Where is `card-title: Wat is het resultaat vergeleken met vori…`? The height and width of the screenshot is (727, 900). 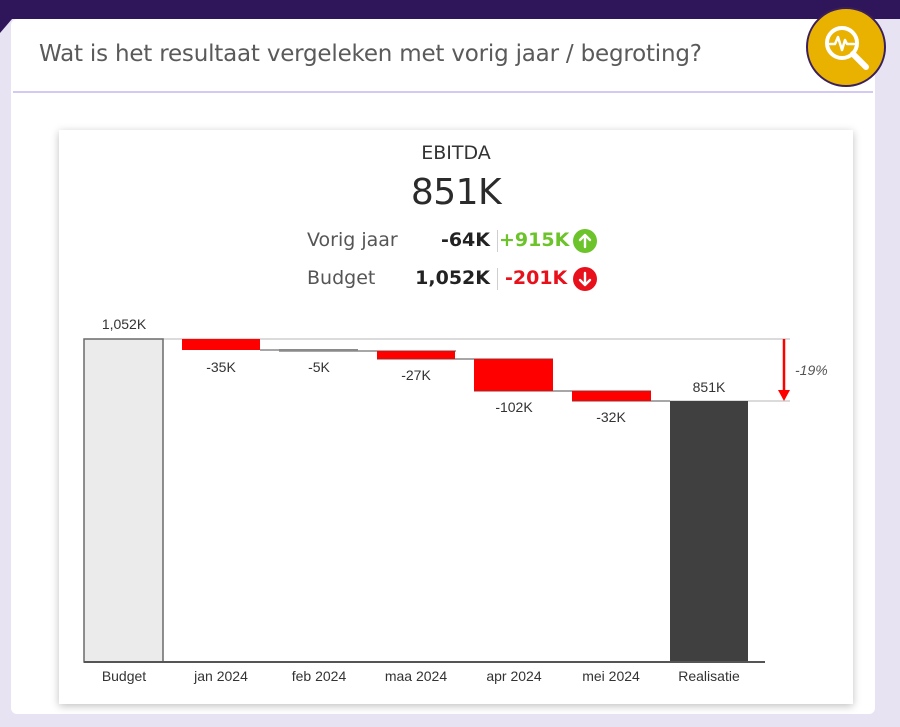 card-title: Wat is het resultaat vergeleken met vori… is located at coordinates (370, 54).